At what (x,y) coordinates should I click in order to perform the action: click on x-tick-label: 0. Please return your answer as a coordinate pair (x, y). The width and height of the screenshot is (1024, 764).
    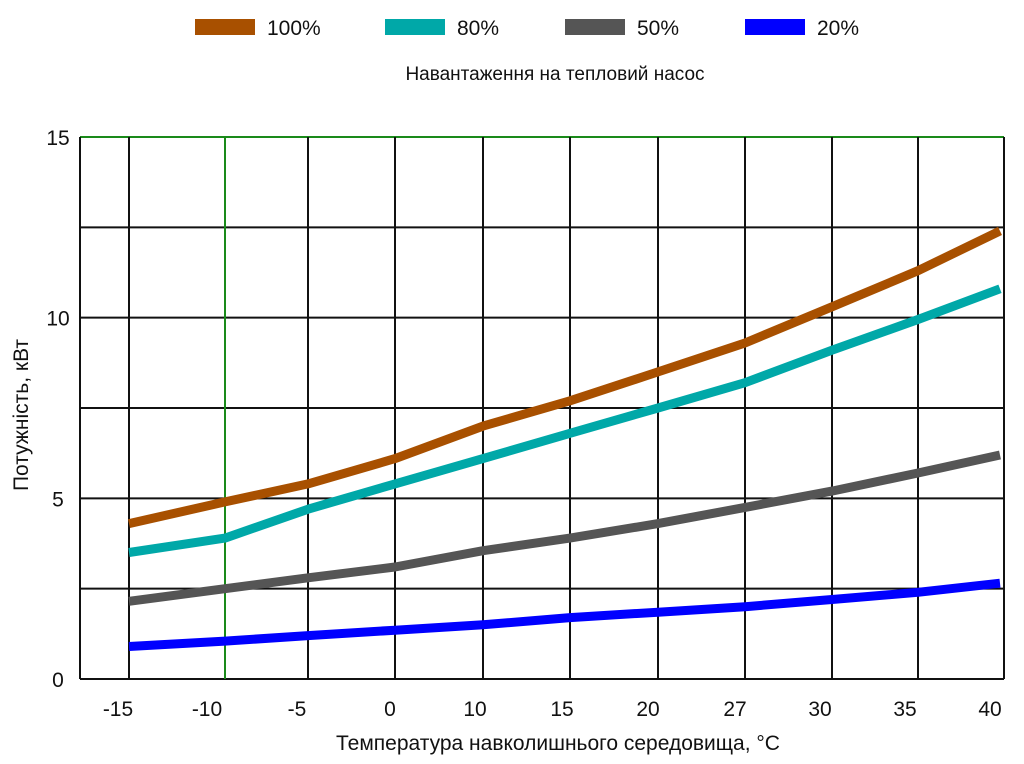
    Looking at the image, I should click on (390, 709).